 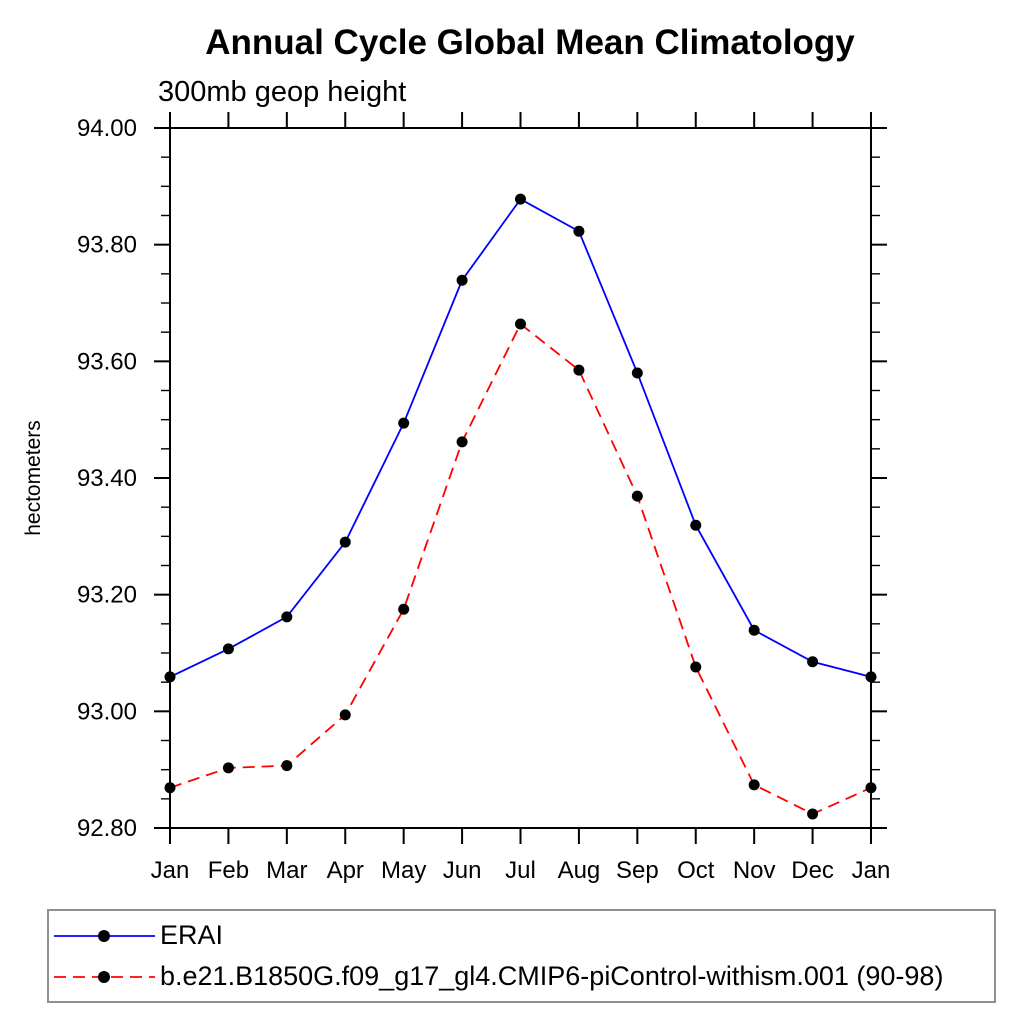 What do you see at coordinates (282, 92) in the screenshot?
I see `chart-subtitle: 300mb geop height` at bounding box center [282, 92].